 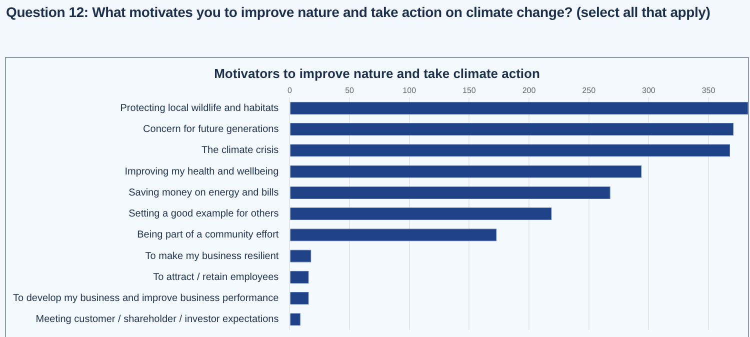 What do you see at coordinates (240, 150) in the screenshot?
I see `y-tick-label: The climate crisis` at bounding box center [240, 150].